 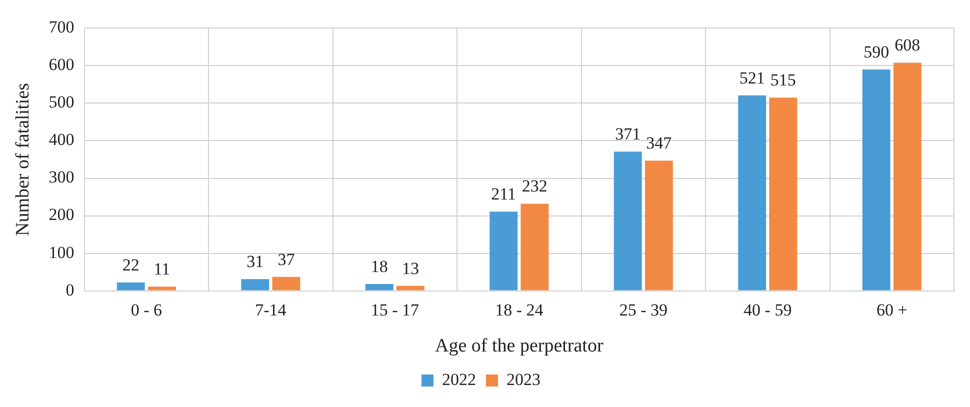 What do you see at coordinates (783, 80) in the screenshot?
I see `data-label: 515` at bounding box center [783, 80].